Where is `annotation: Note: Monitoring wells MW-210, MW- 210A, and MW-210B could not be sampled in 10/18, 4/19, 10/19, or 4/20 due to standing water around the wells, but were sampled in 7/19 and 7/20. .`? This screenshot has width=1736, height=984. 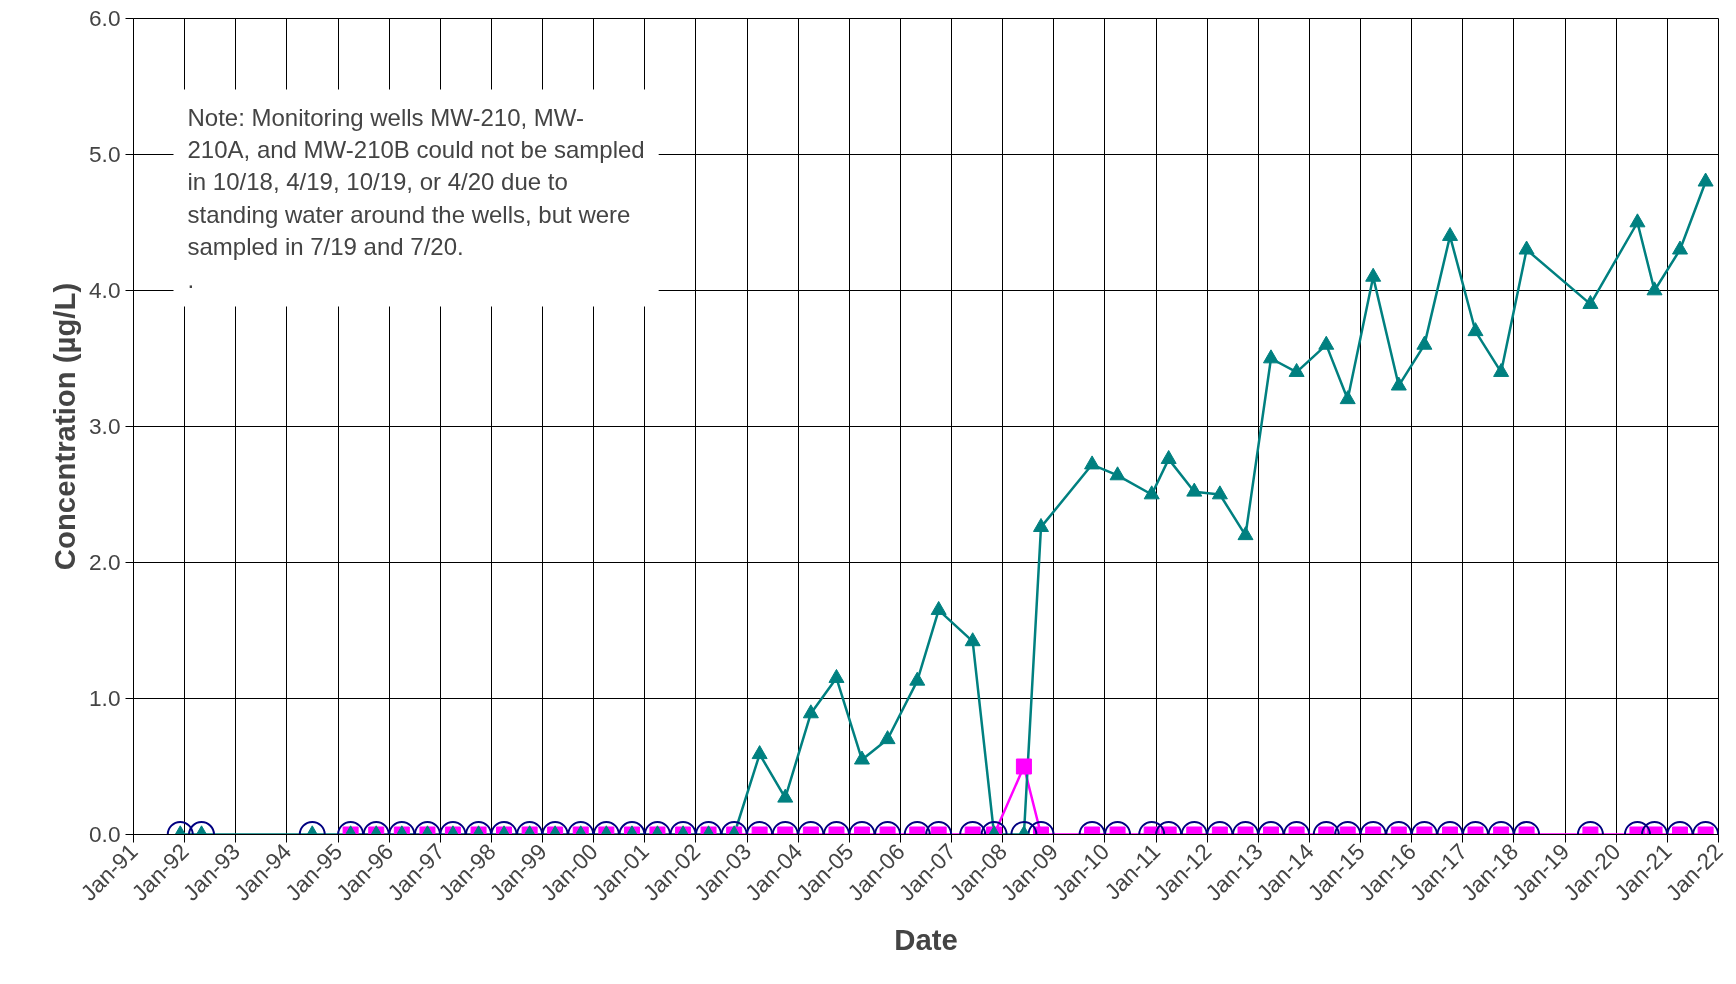
annotation: Note: Monitoring wells MW-210, MW- 210A, and MW-210B could not be sampled in 10/18, 4/19, 10/19, or 4/20 due to standing water around the wells, but were sampled in 7/19 and 7/20. . is located at coordinates (416, 198).